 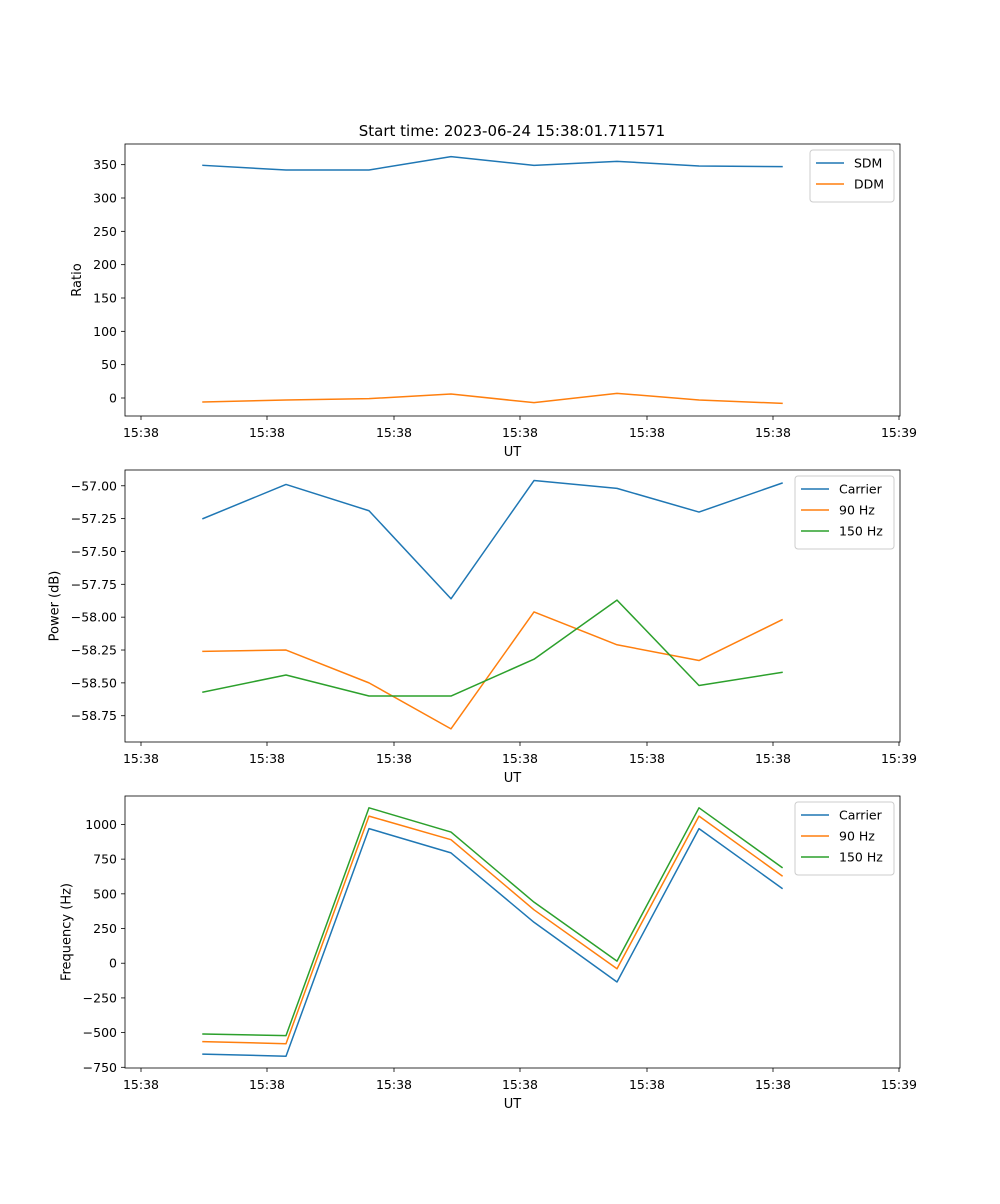 What do you see at coordinates (105, 198) in the screenshot?
I see `y-tick-label: 300` at bounding box center [105, 198].